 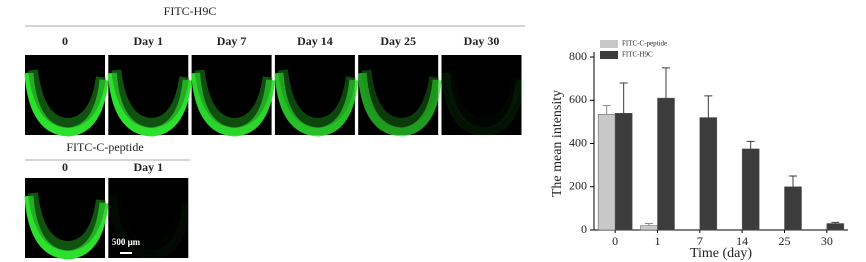 What do you see at coordinates (742, 241) in the screenshot?
I see `x-tick-label: 14` at bounding box center [742, 241].